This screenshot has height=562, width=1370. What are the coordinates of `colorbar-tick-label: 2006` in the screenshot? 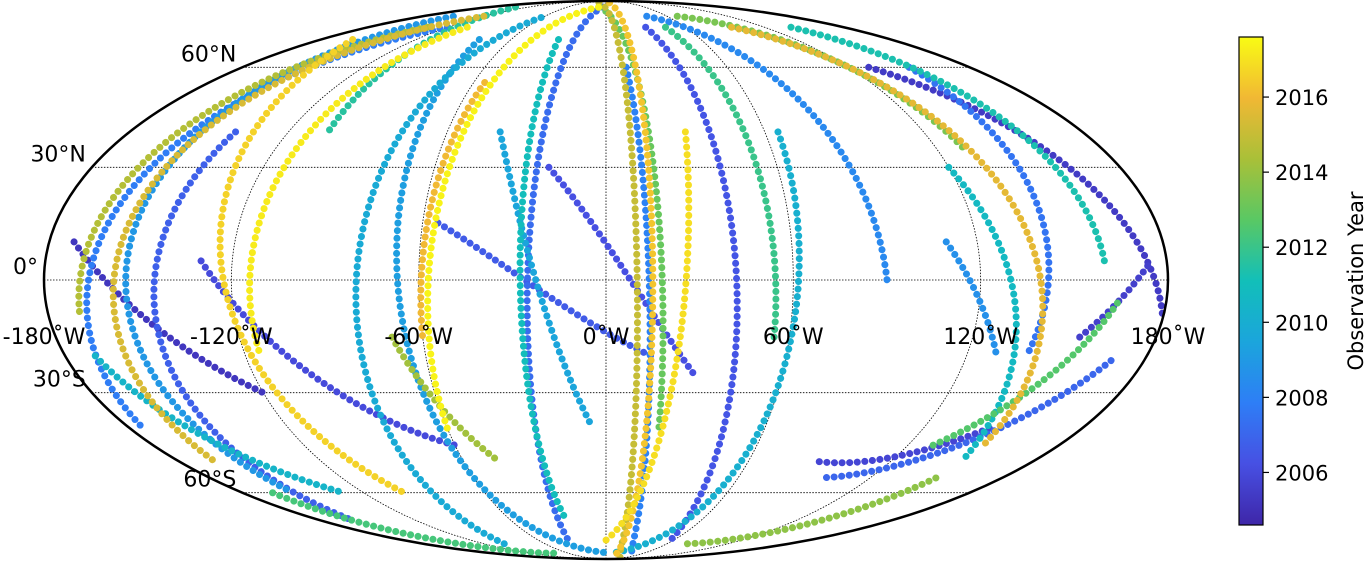 It's located at (1301, 473).